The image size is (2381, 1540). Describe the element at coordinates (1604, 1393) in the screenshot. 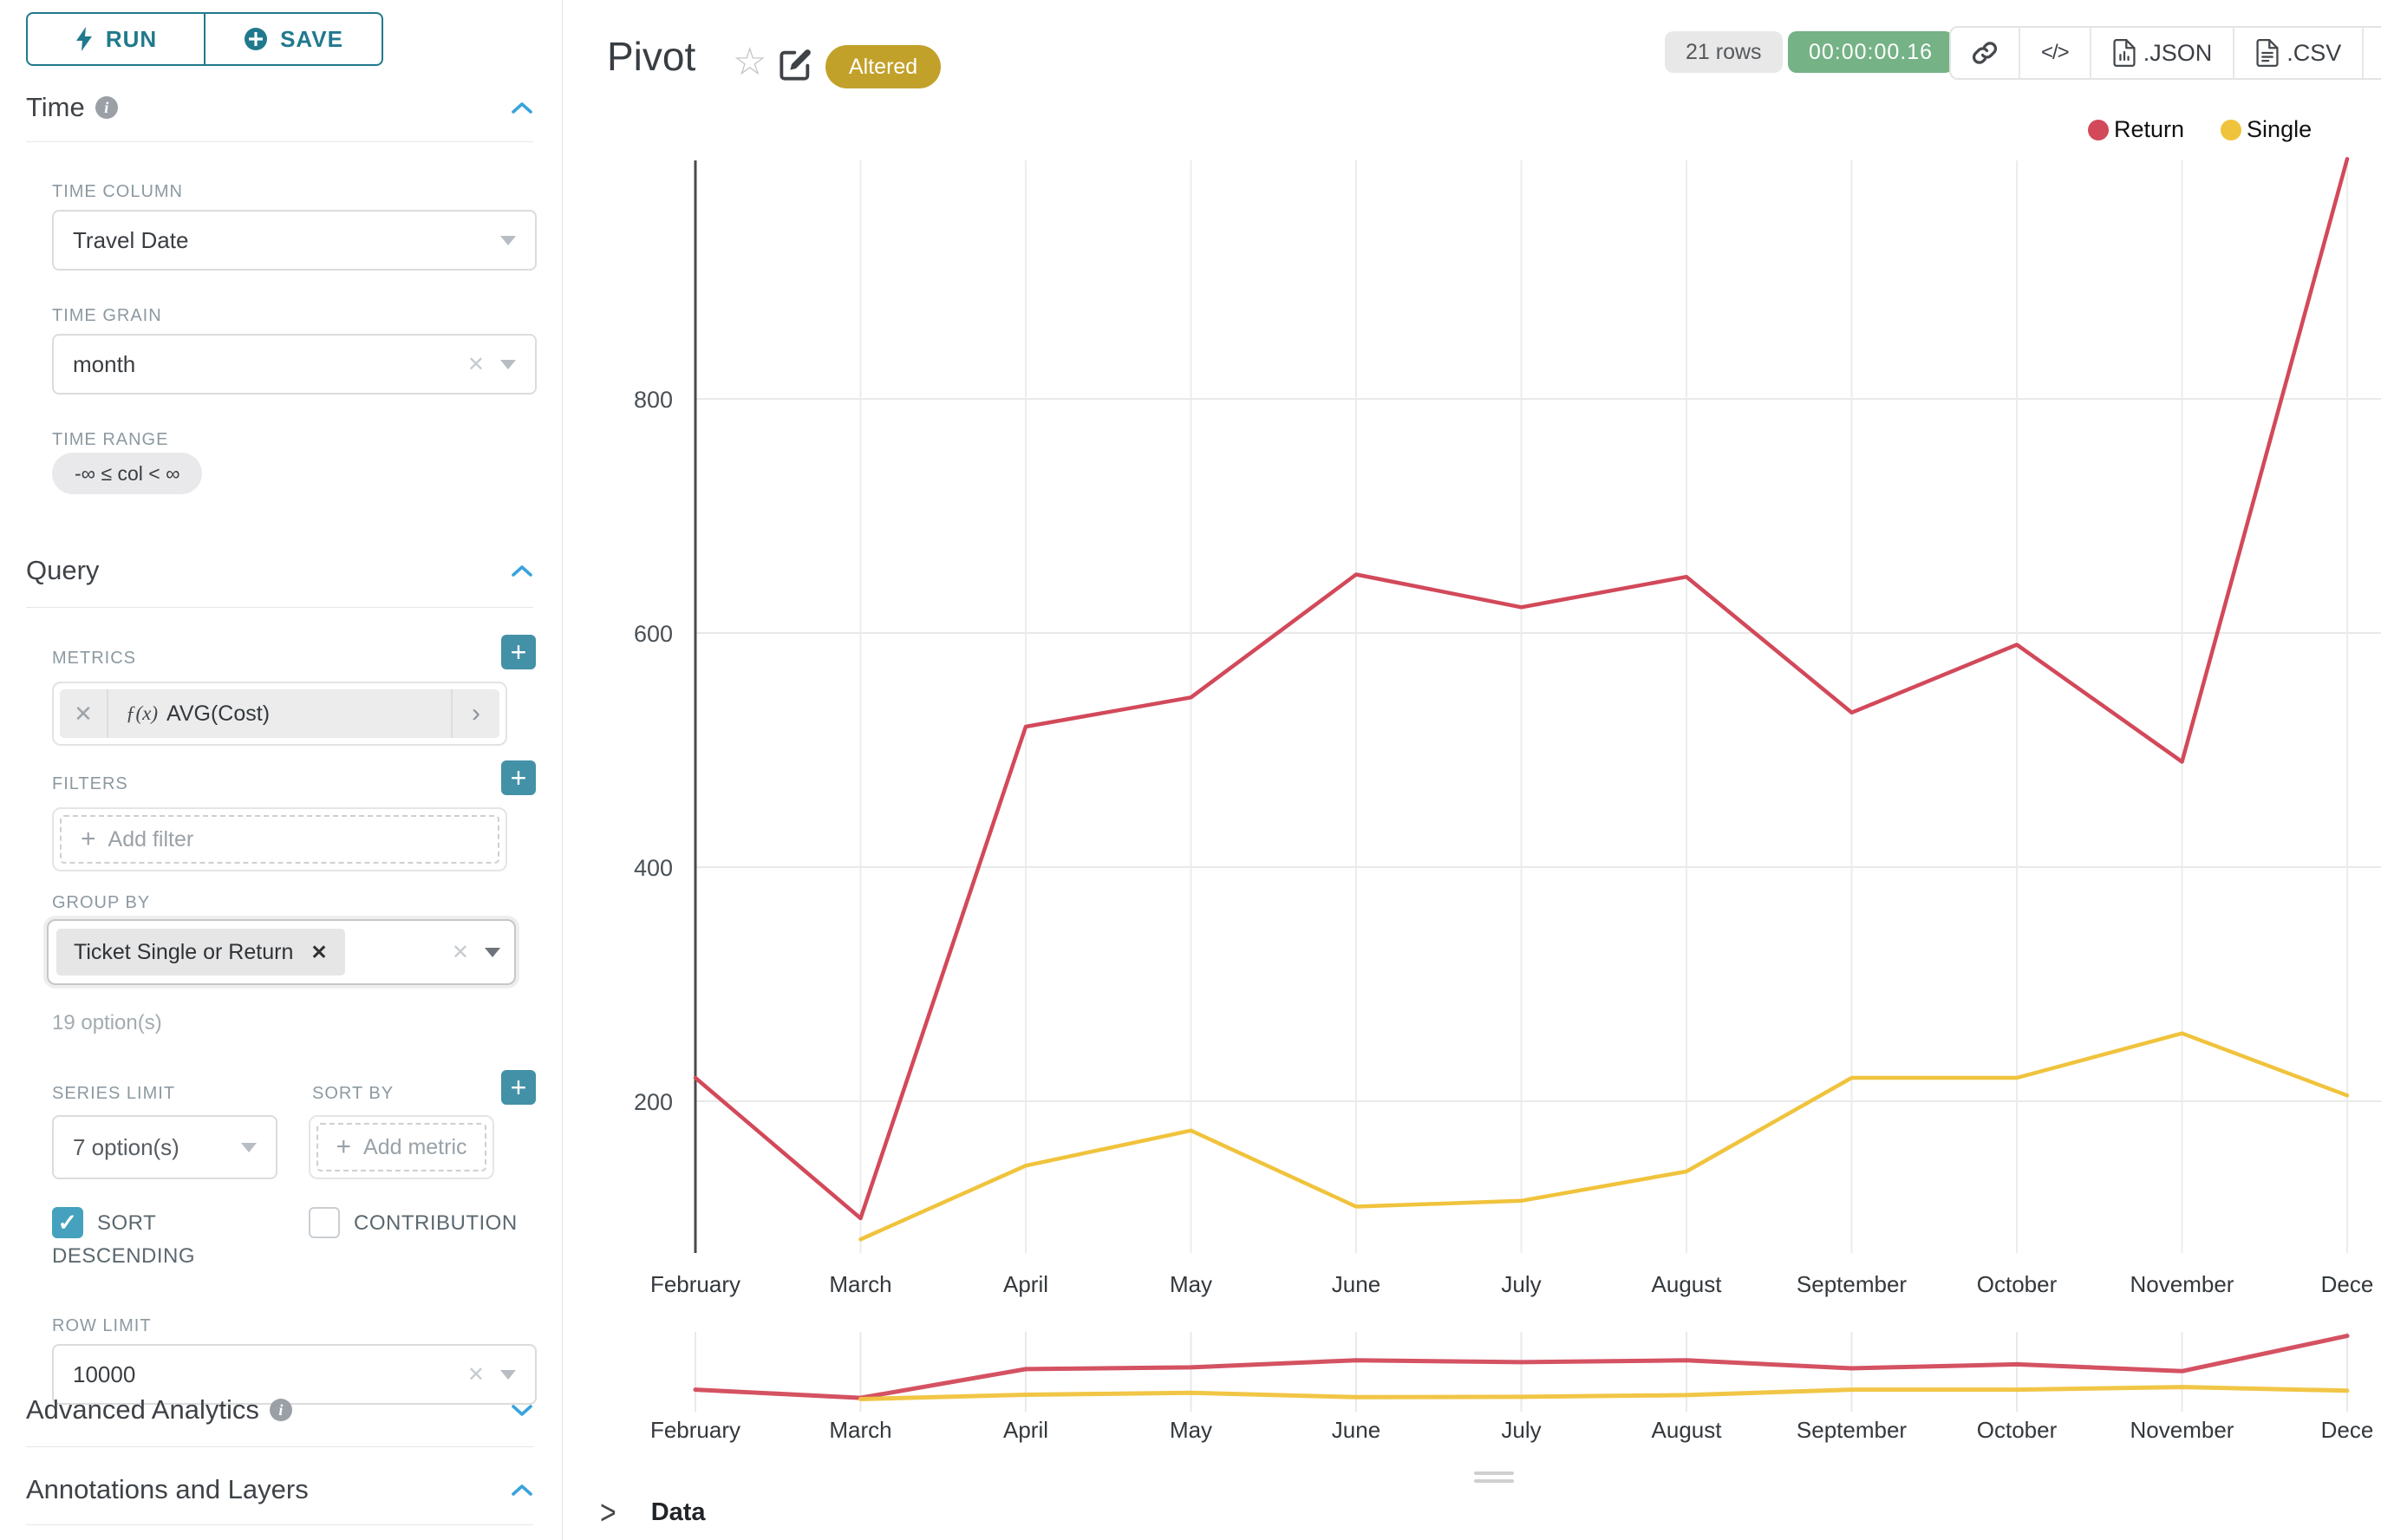

I see `mini-series-line-single` at that location.